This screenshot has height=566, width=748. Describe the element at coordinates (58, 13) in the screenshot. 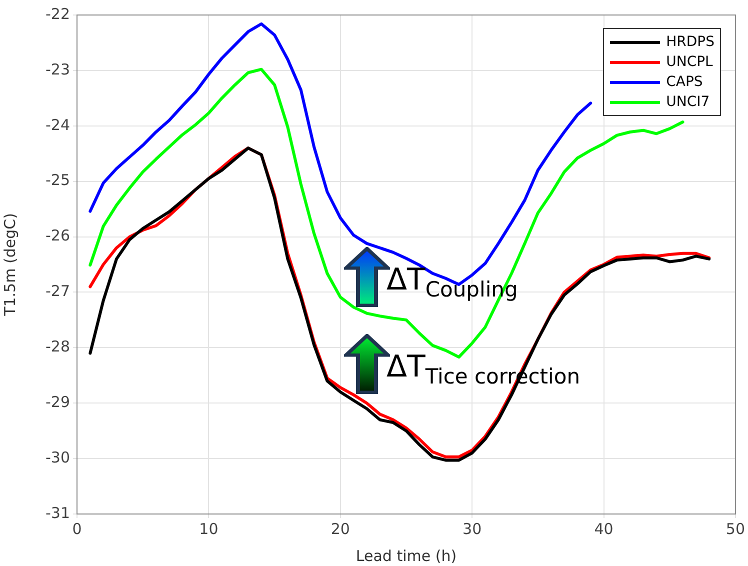

I see `y-tick-label: -22` at that location.